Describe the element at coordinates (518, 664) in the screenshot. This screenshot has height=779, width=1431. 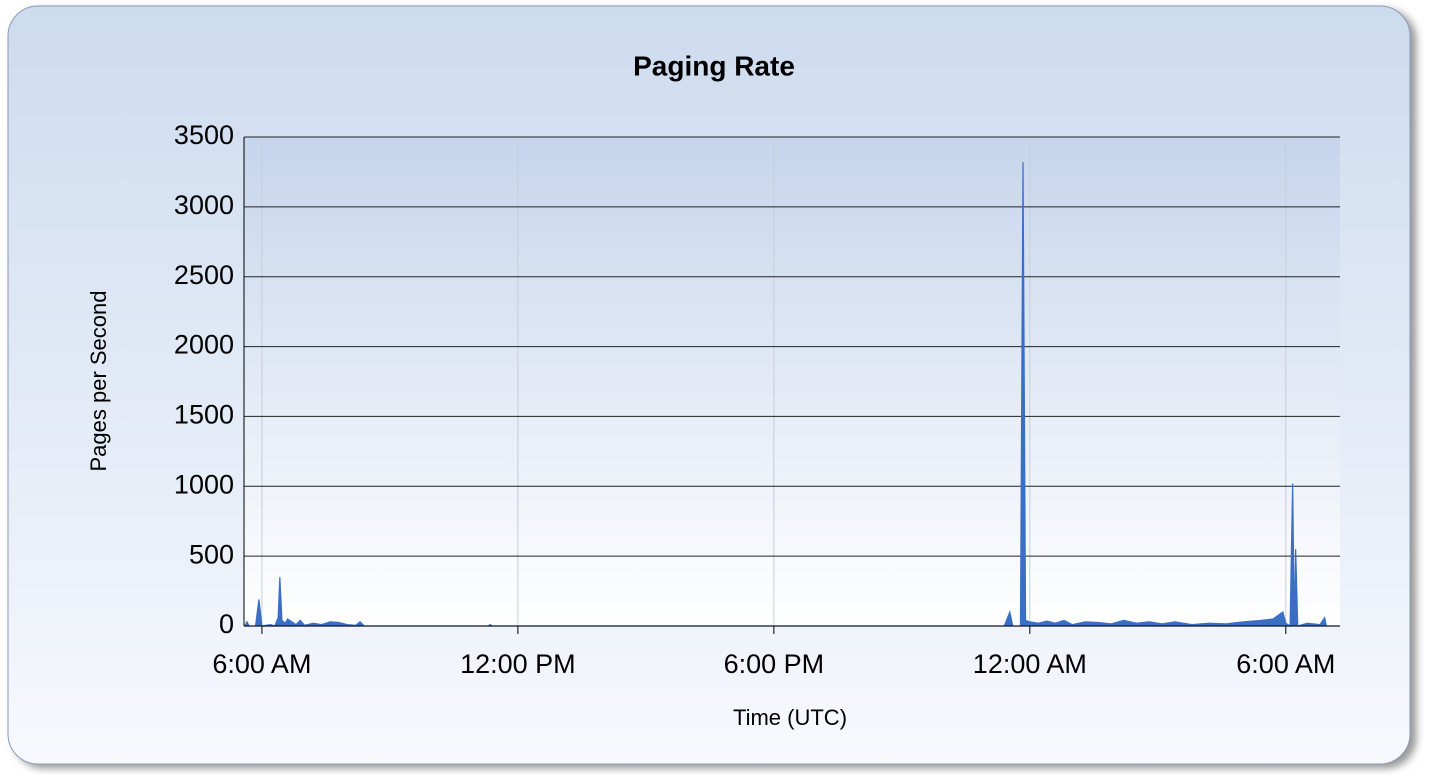
I see `x-tick-label: 12:00 PM` at that location.